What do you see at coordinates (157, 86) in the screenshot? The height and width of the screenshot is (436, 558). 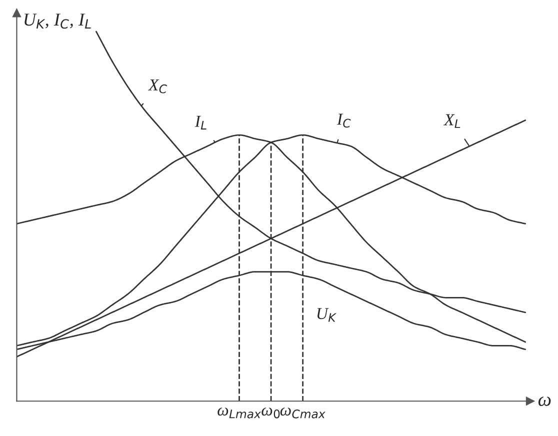 I see `series-label: X$_{C}$` at bounding box center [157, 86].